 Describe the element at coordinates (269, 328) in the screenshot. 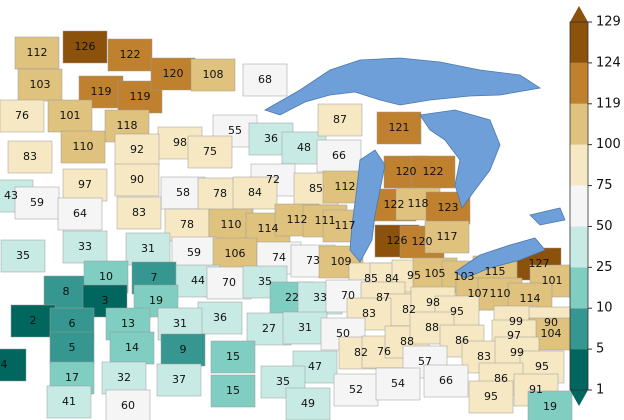

I see `region-label: 27` at that location.